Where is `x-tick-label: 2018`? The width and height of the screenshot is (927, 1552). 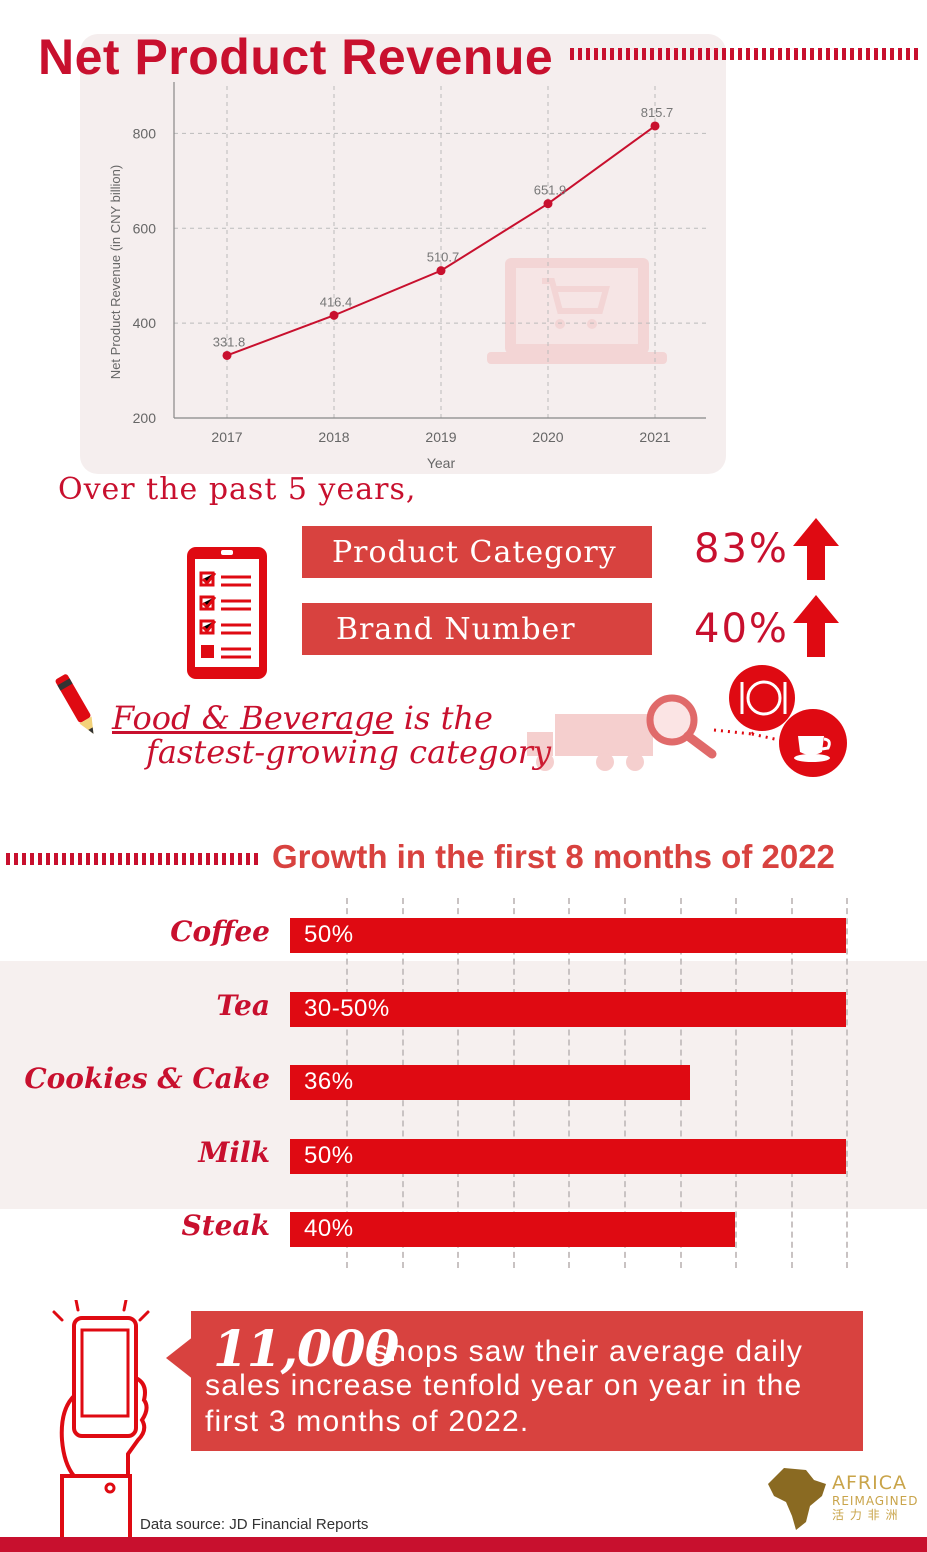
x-tick-label: 2018 is located at coordinates (333, 437).